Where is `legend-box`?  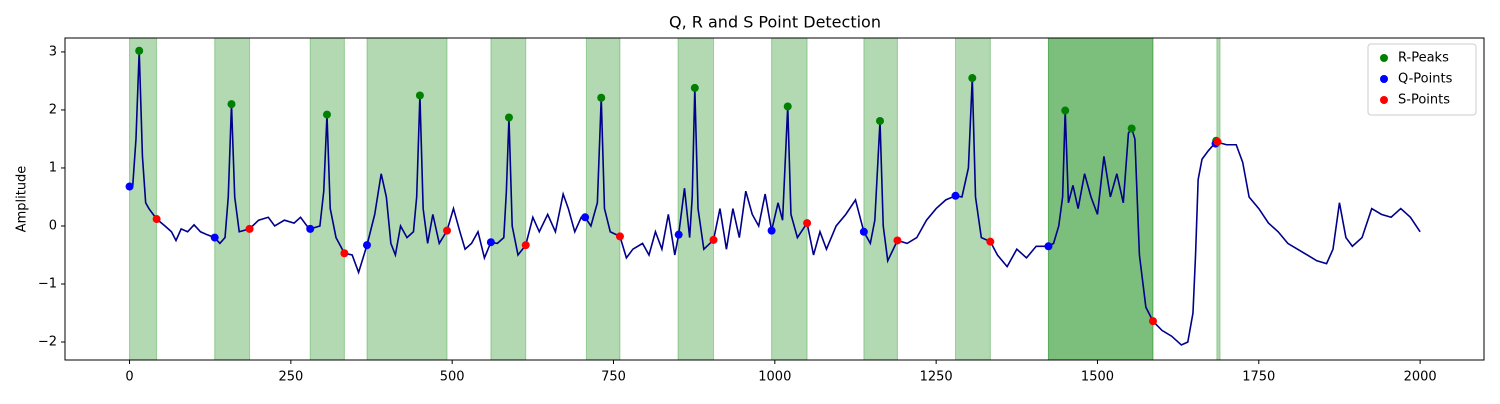 legend-box is located at coordinates (1422, 79).